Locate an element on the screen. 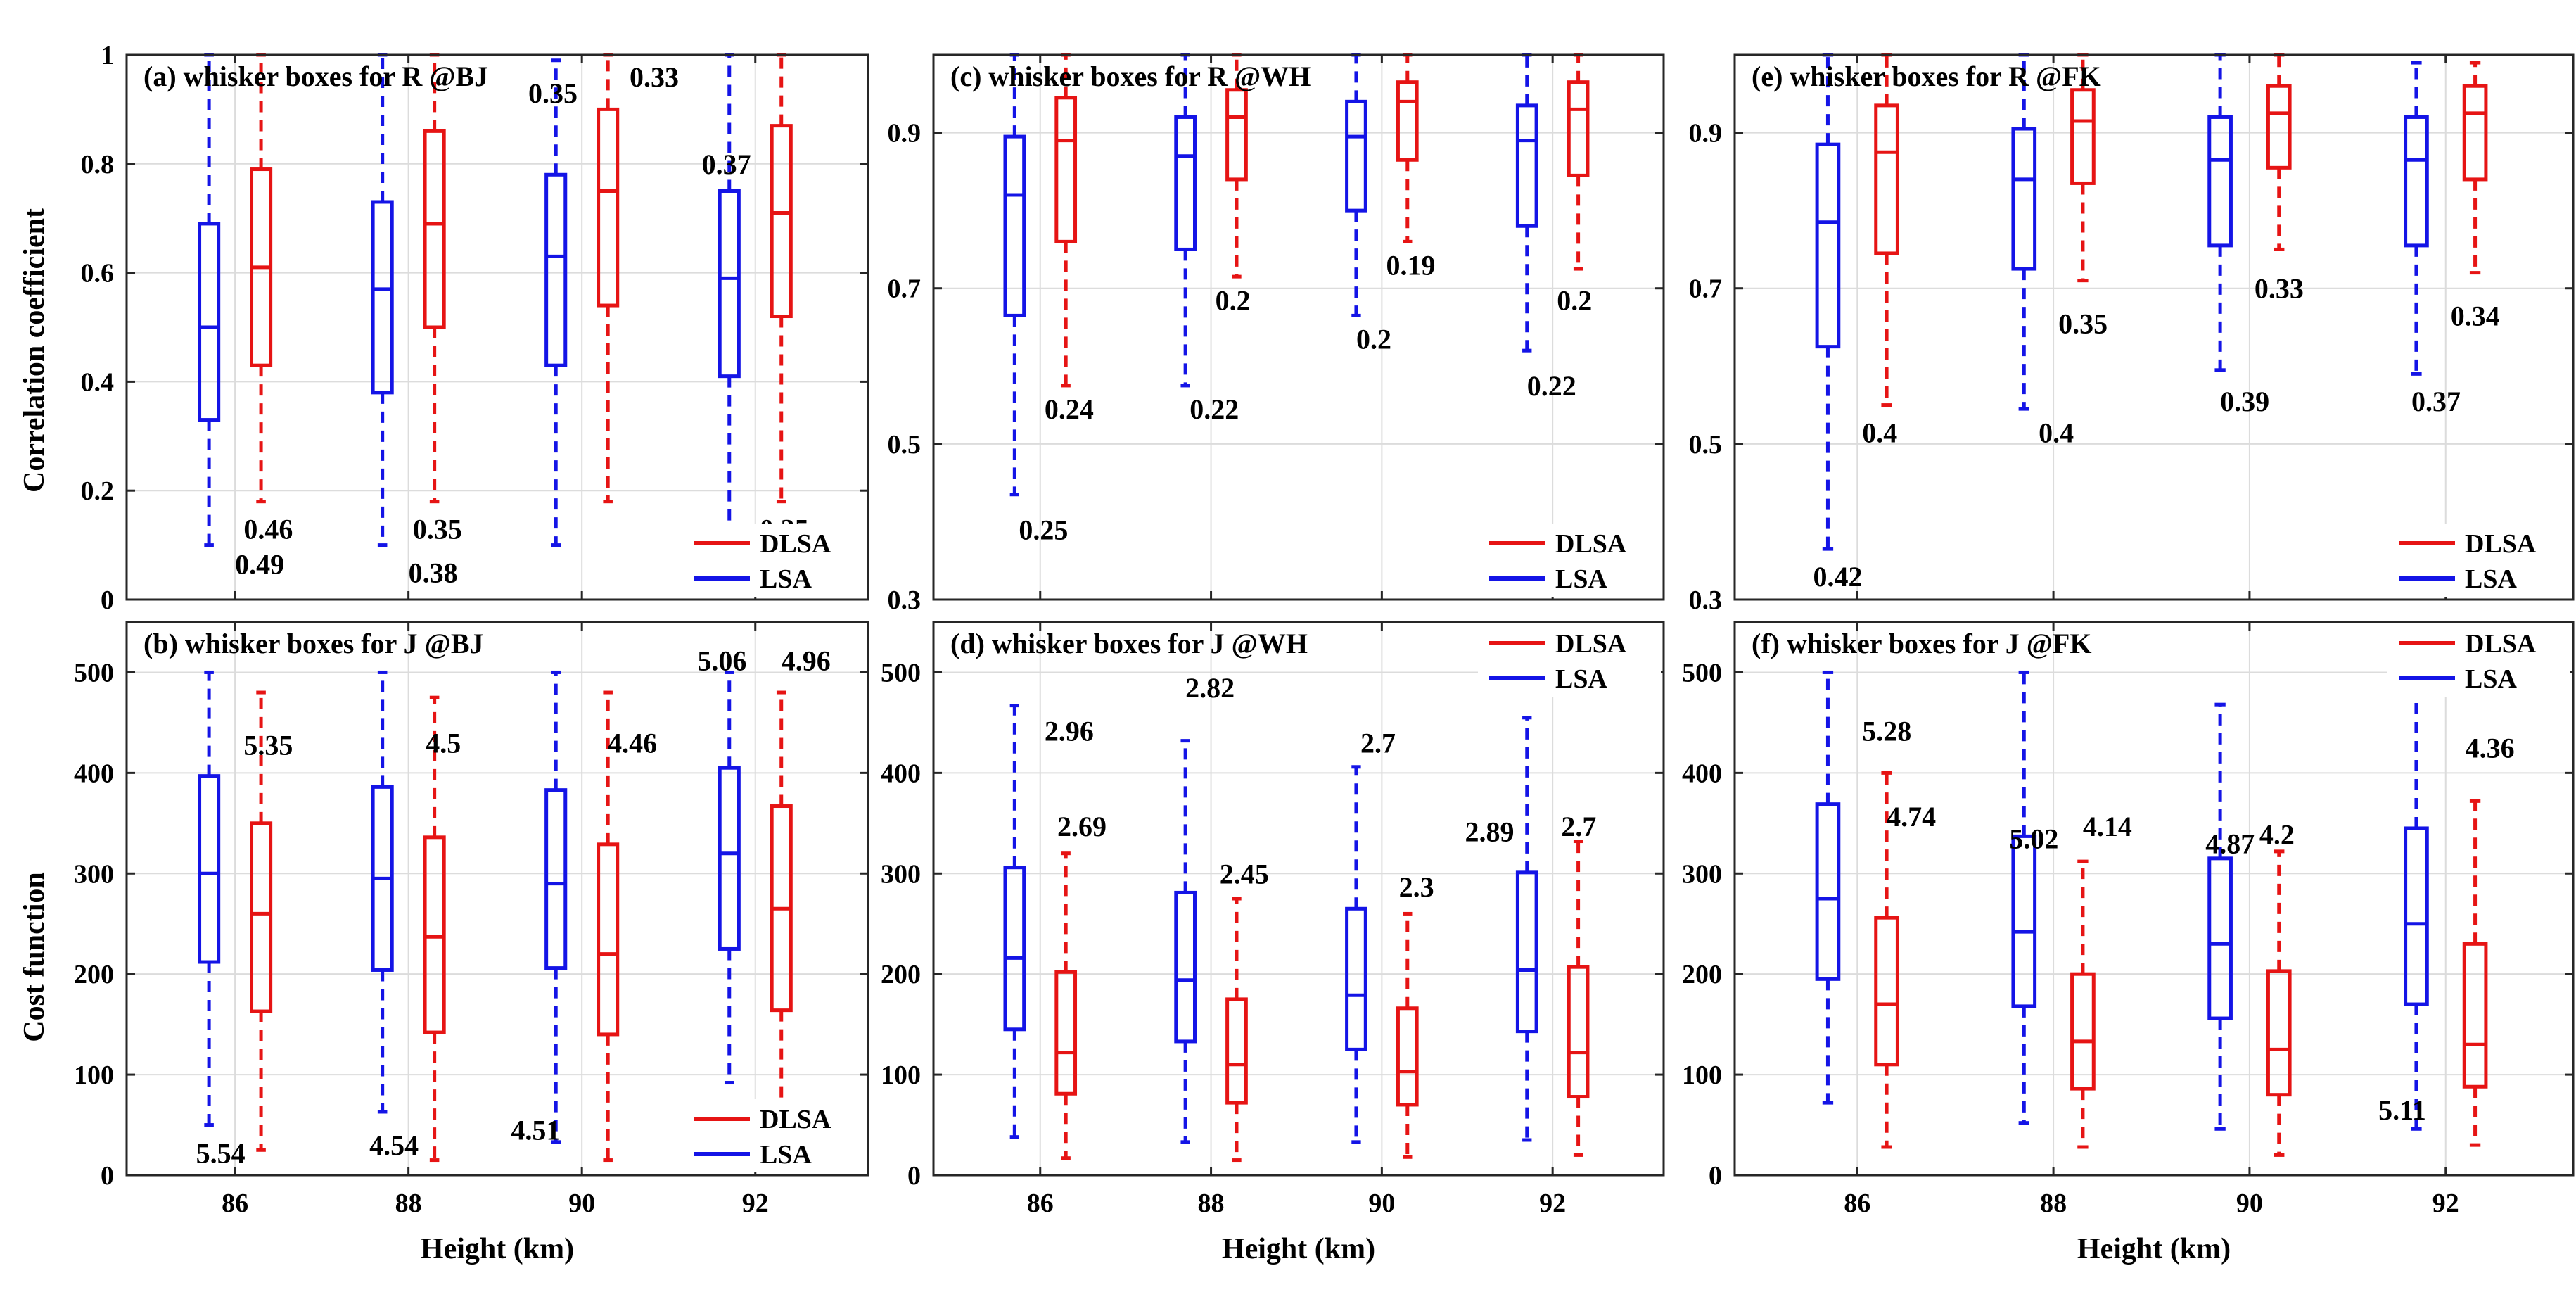  data-annotation: 4.36 is located at coordinates (2490, 748).